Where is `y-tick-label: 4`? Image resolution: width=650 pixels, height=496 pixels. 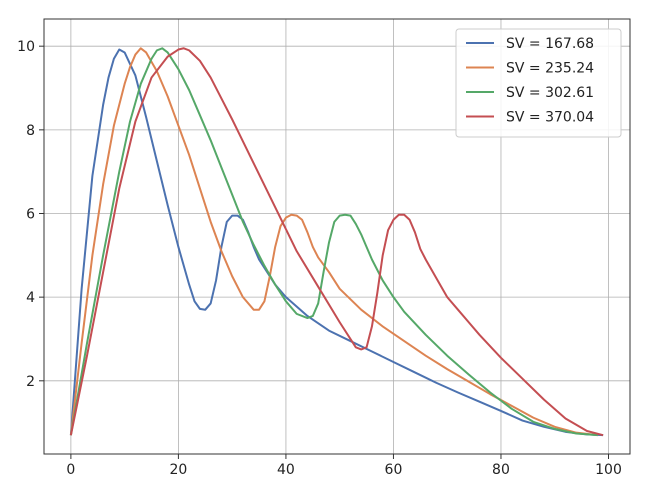
y-tick-label: 4 is located at coordinates (30, 298).